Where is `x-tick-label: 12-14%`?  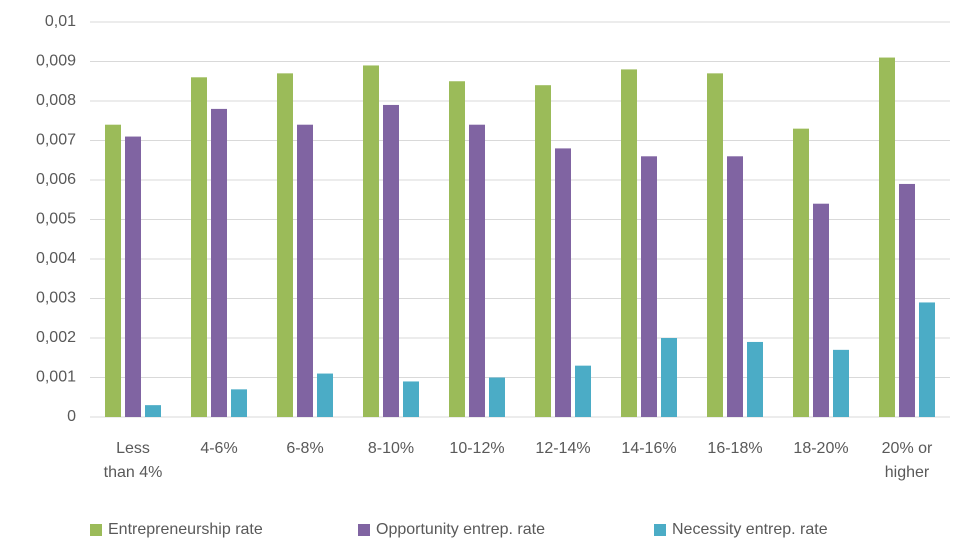 x-tick-label: 12-14% is located at coordinates (563, 448).